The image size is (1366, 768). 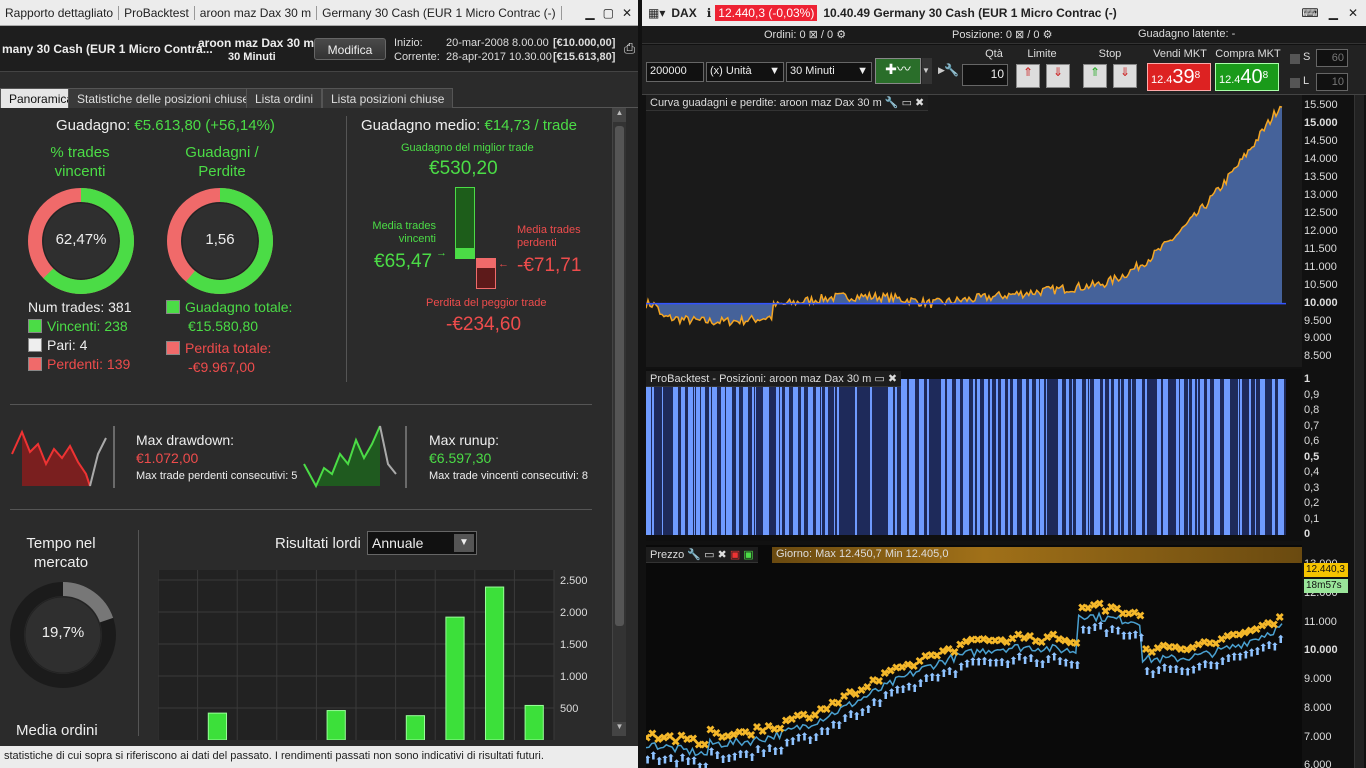 I want to click on limit-sell-icon: ⇓, so click(x=1058, y=76).